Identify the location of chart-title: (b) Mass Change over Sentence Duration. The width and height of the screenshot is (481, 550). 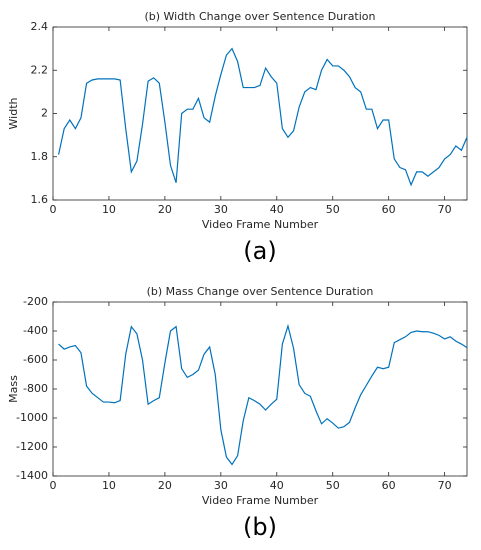
(260, 291).